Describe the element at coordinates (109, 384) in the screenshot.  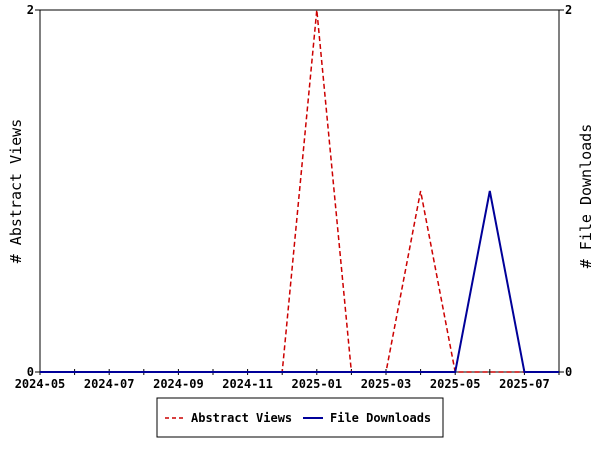
I see `x-tick-label-2024-07: 2024-07` at that location.